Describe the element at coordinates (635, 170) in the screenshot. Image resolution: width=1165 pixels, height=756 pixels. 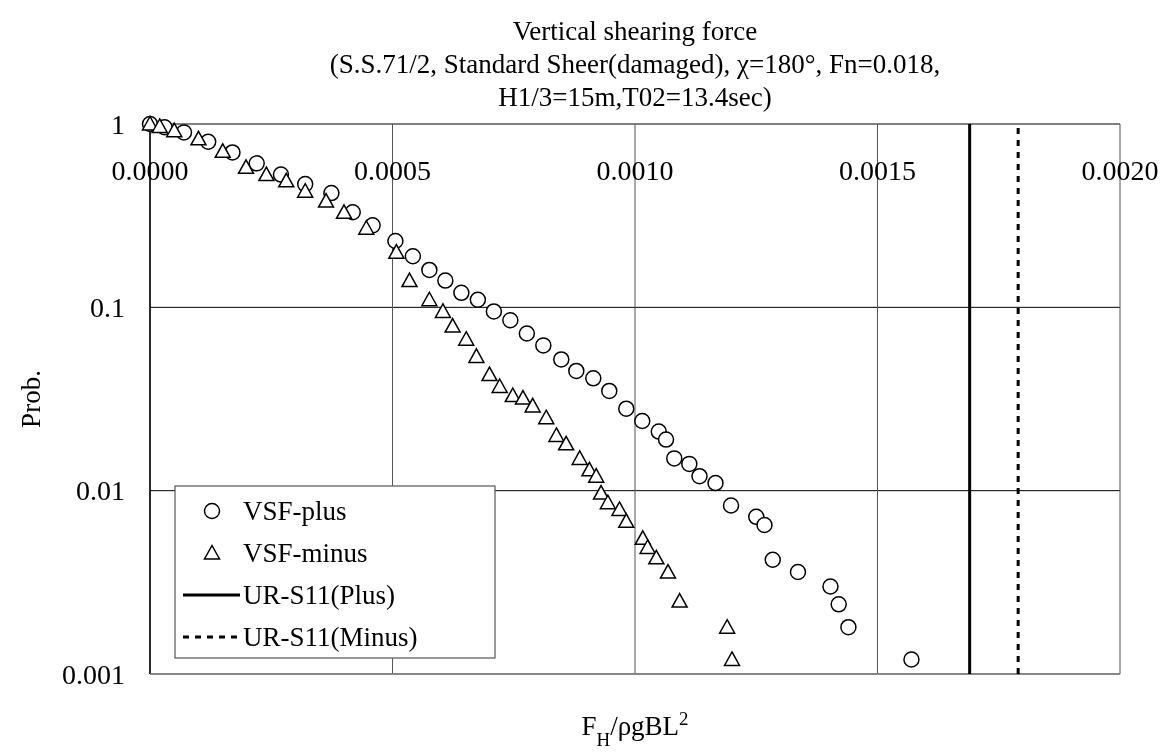
I see `x-tick-label: 0.0010` at that location.